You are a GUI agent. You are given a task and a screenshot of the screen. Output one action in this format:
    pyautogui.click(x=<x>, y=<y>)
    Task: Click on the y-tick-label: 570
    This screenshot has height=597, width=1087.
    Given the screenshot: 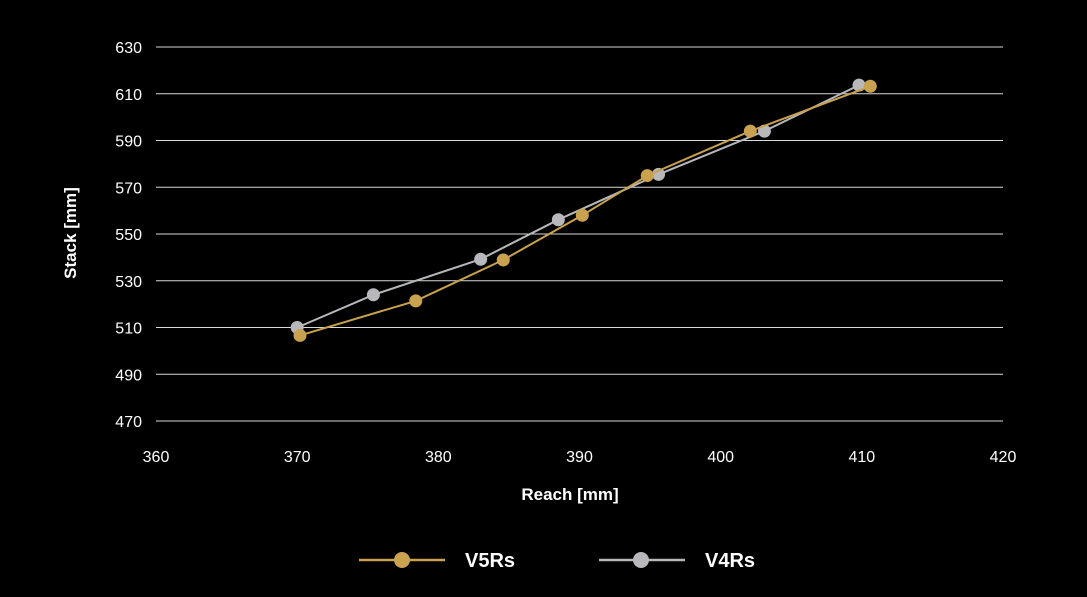 What is the action you would take?
    pyautogui.click(x=128, y=188)
    